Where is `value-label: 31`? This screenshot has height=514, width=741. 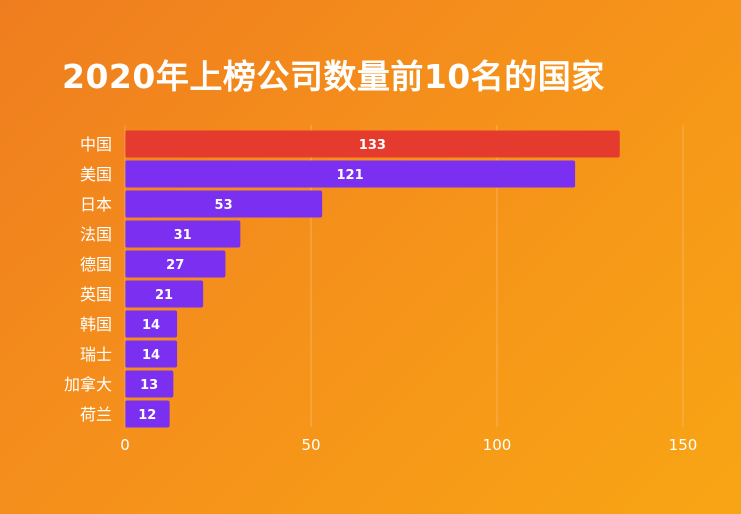 value-label: 31 is located at coordinates (183, 235).